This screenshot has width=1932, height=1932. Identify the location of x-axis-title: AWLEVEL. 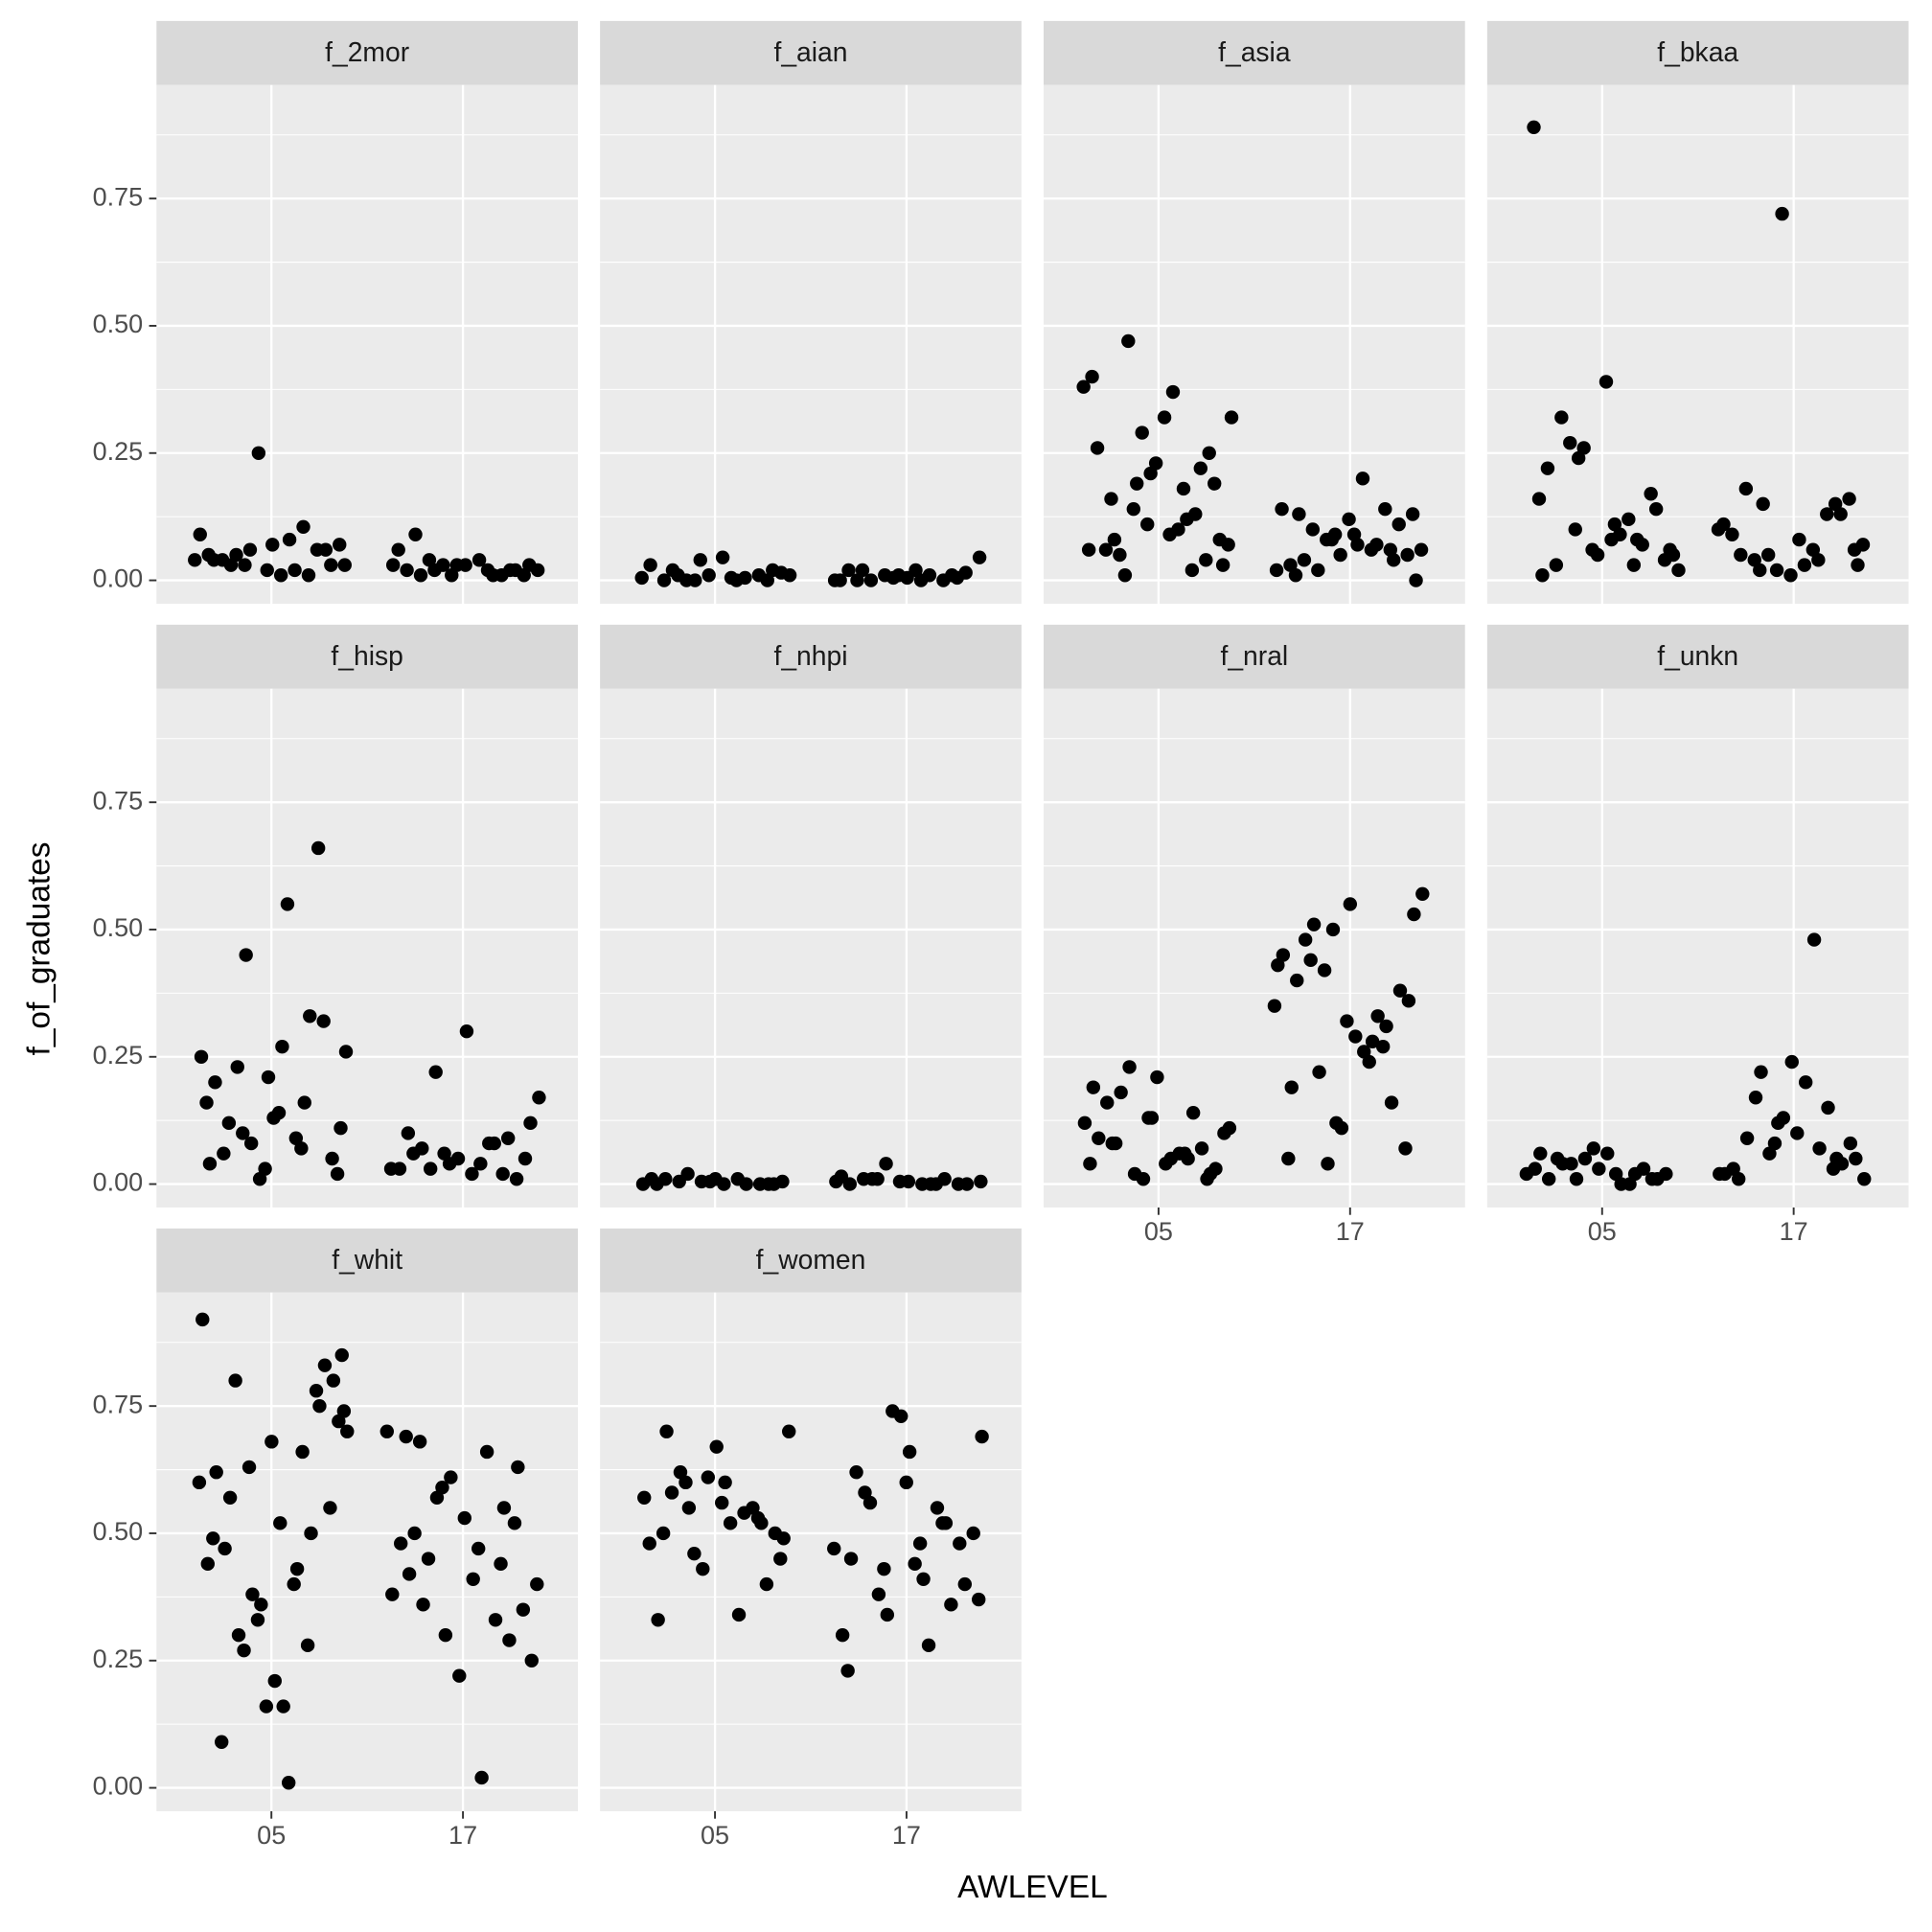
(1032, 1887).